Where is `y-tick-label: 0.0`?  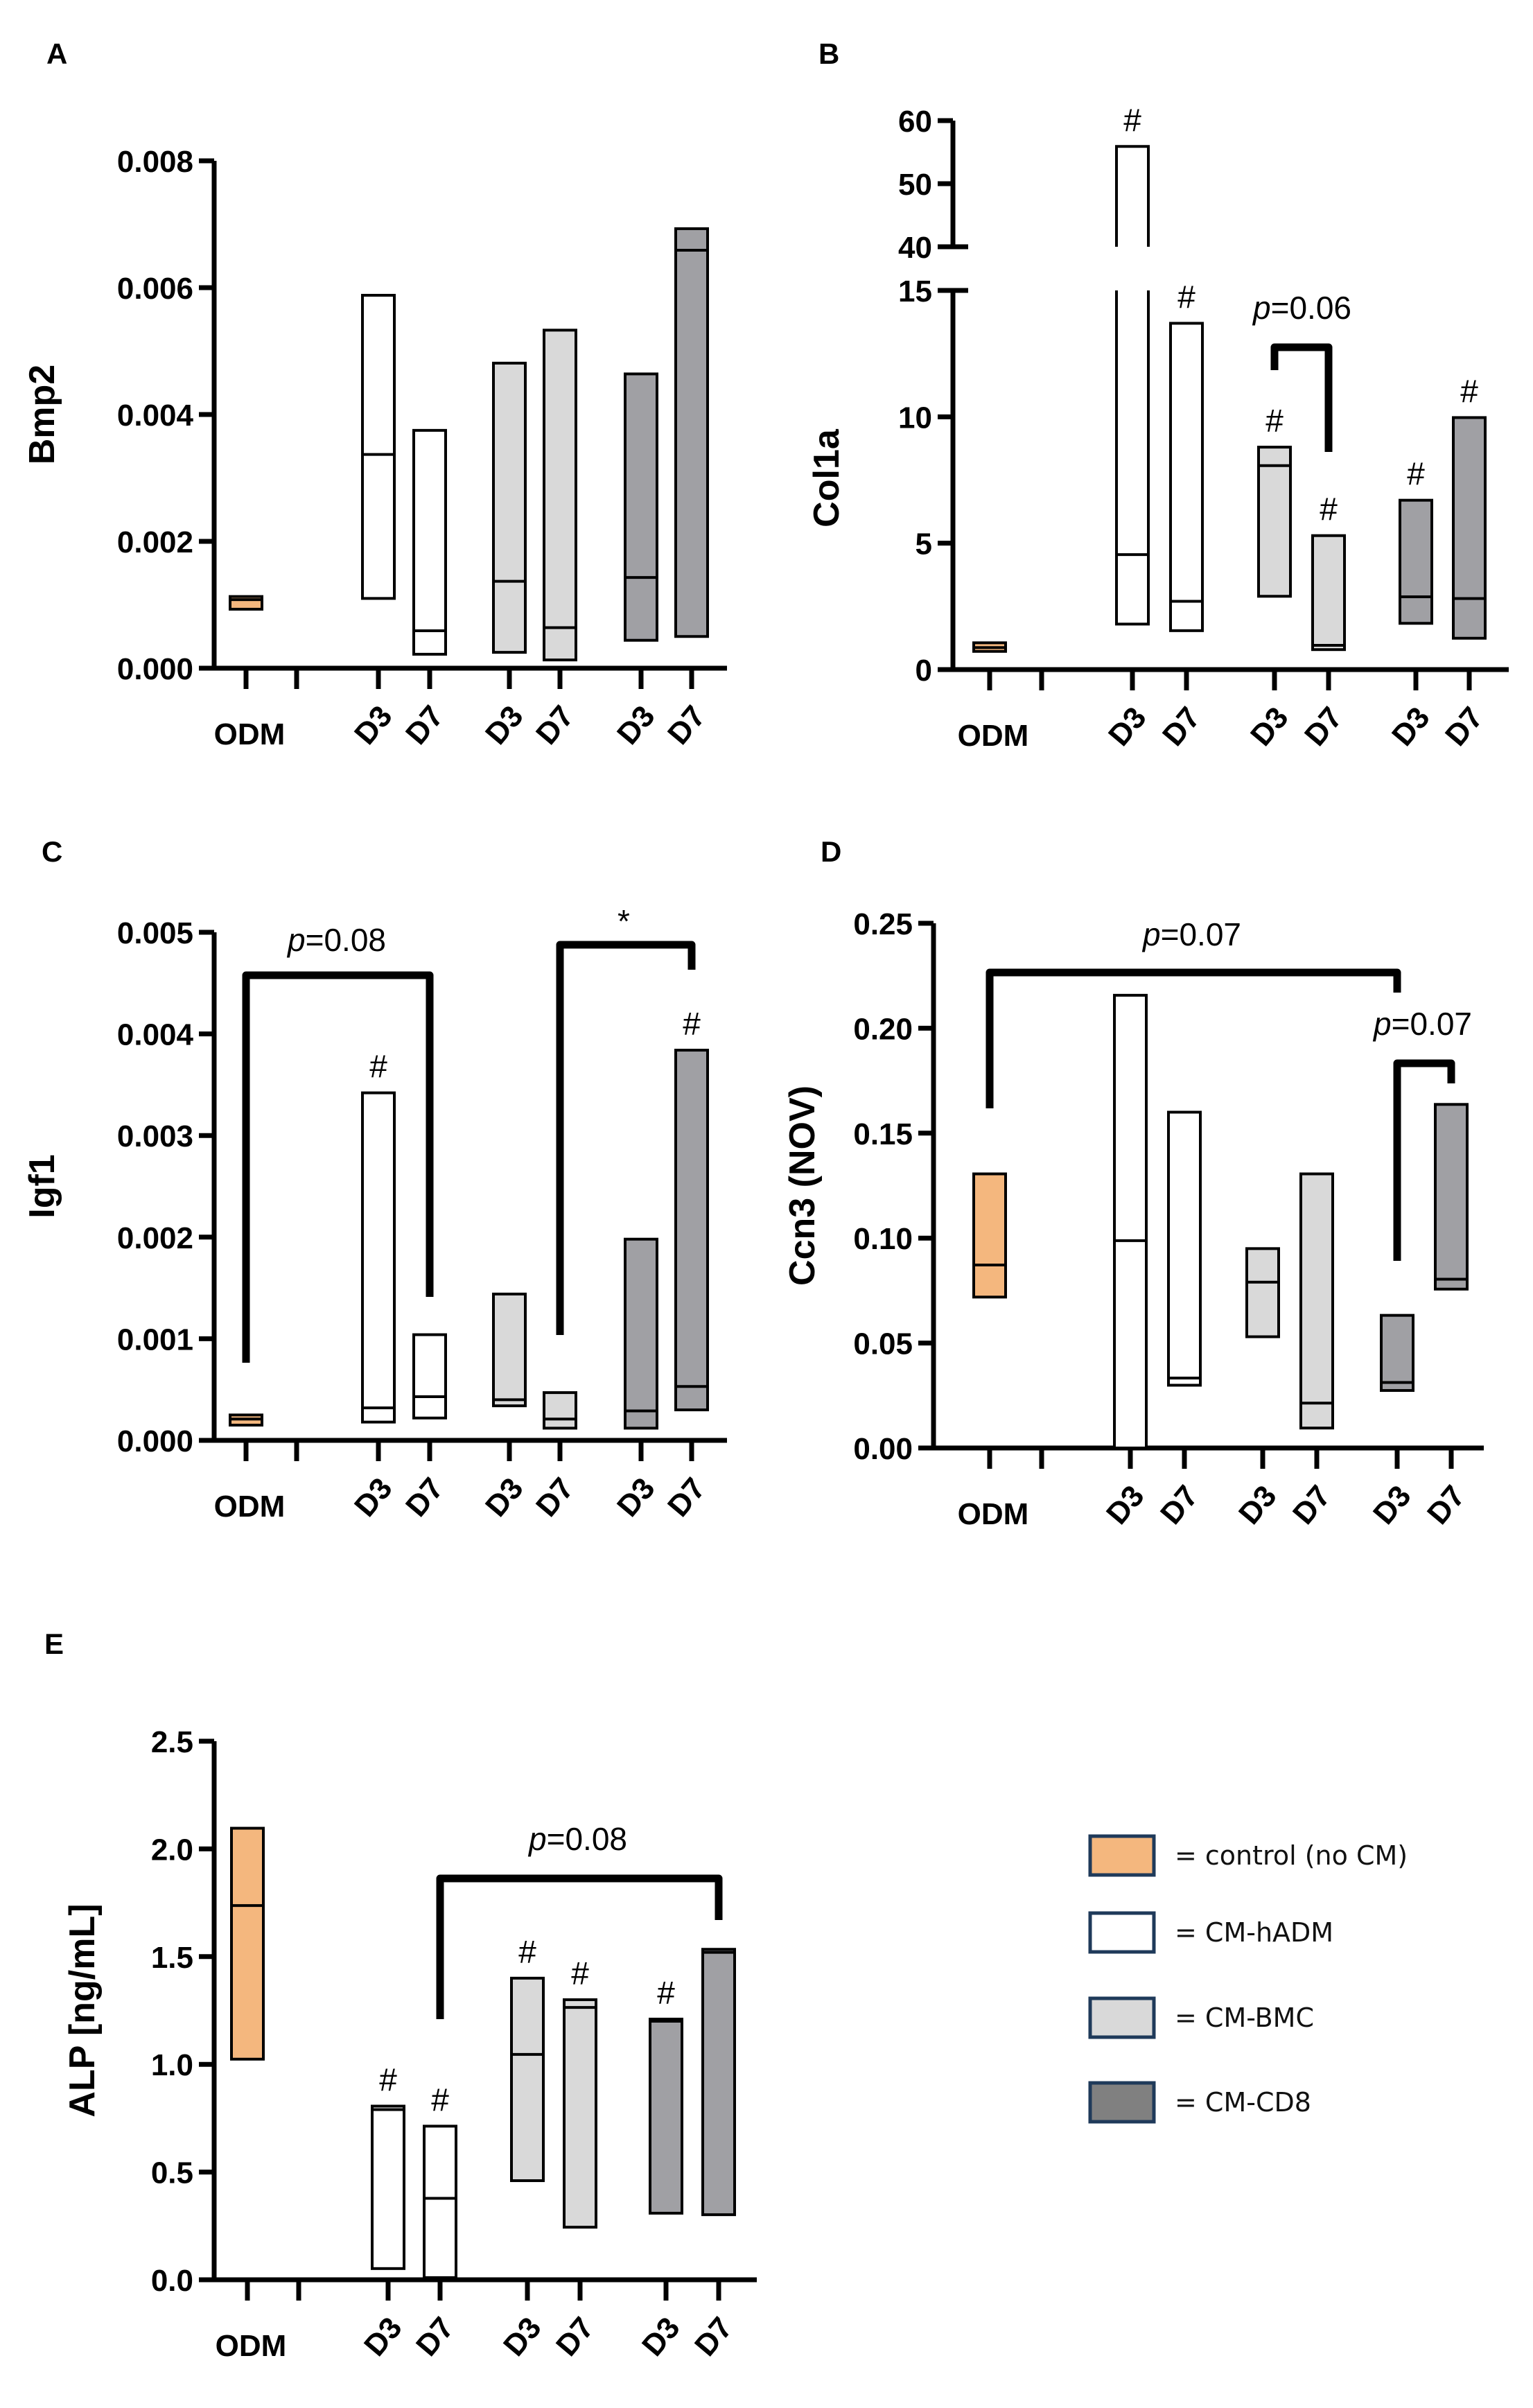 y-tick-label: 0.0 is located at coordinates (172, 2281).